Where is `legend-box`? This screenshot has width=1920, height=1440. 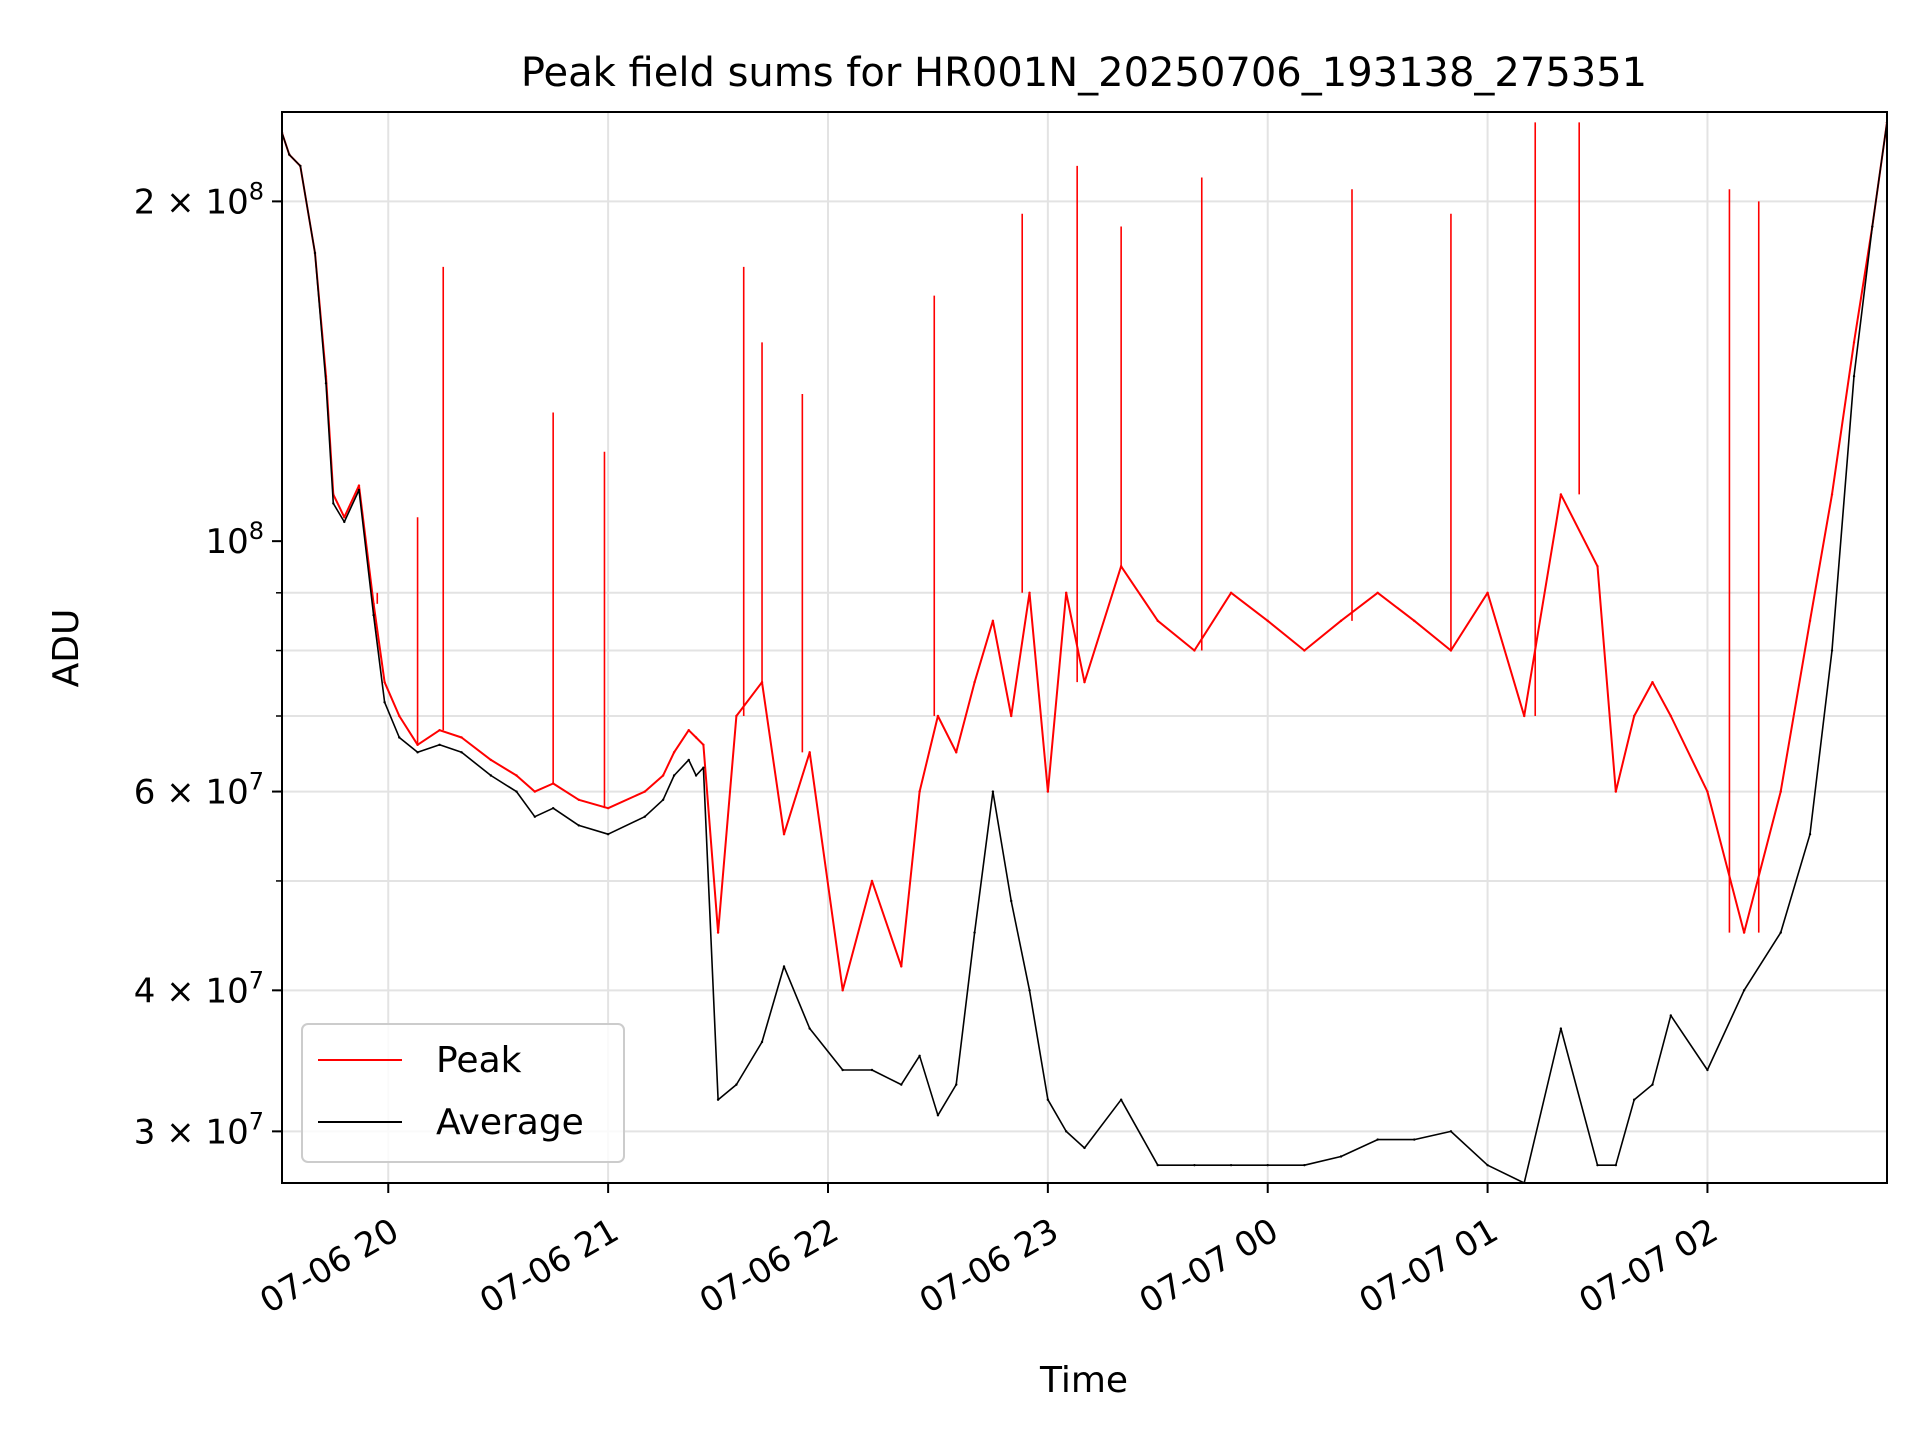
legend-box is located at coordinates (463, 1093).